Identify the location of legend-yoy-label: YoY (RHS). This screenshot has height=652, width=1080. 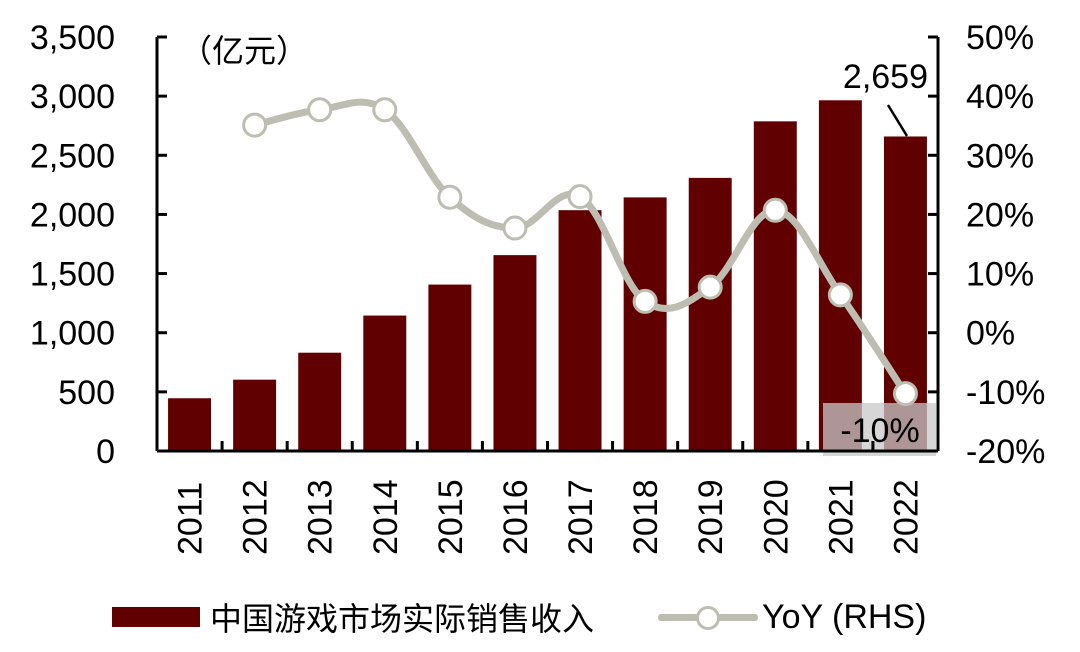
(844, 616).